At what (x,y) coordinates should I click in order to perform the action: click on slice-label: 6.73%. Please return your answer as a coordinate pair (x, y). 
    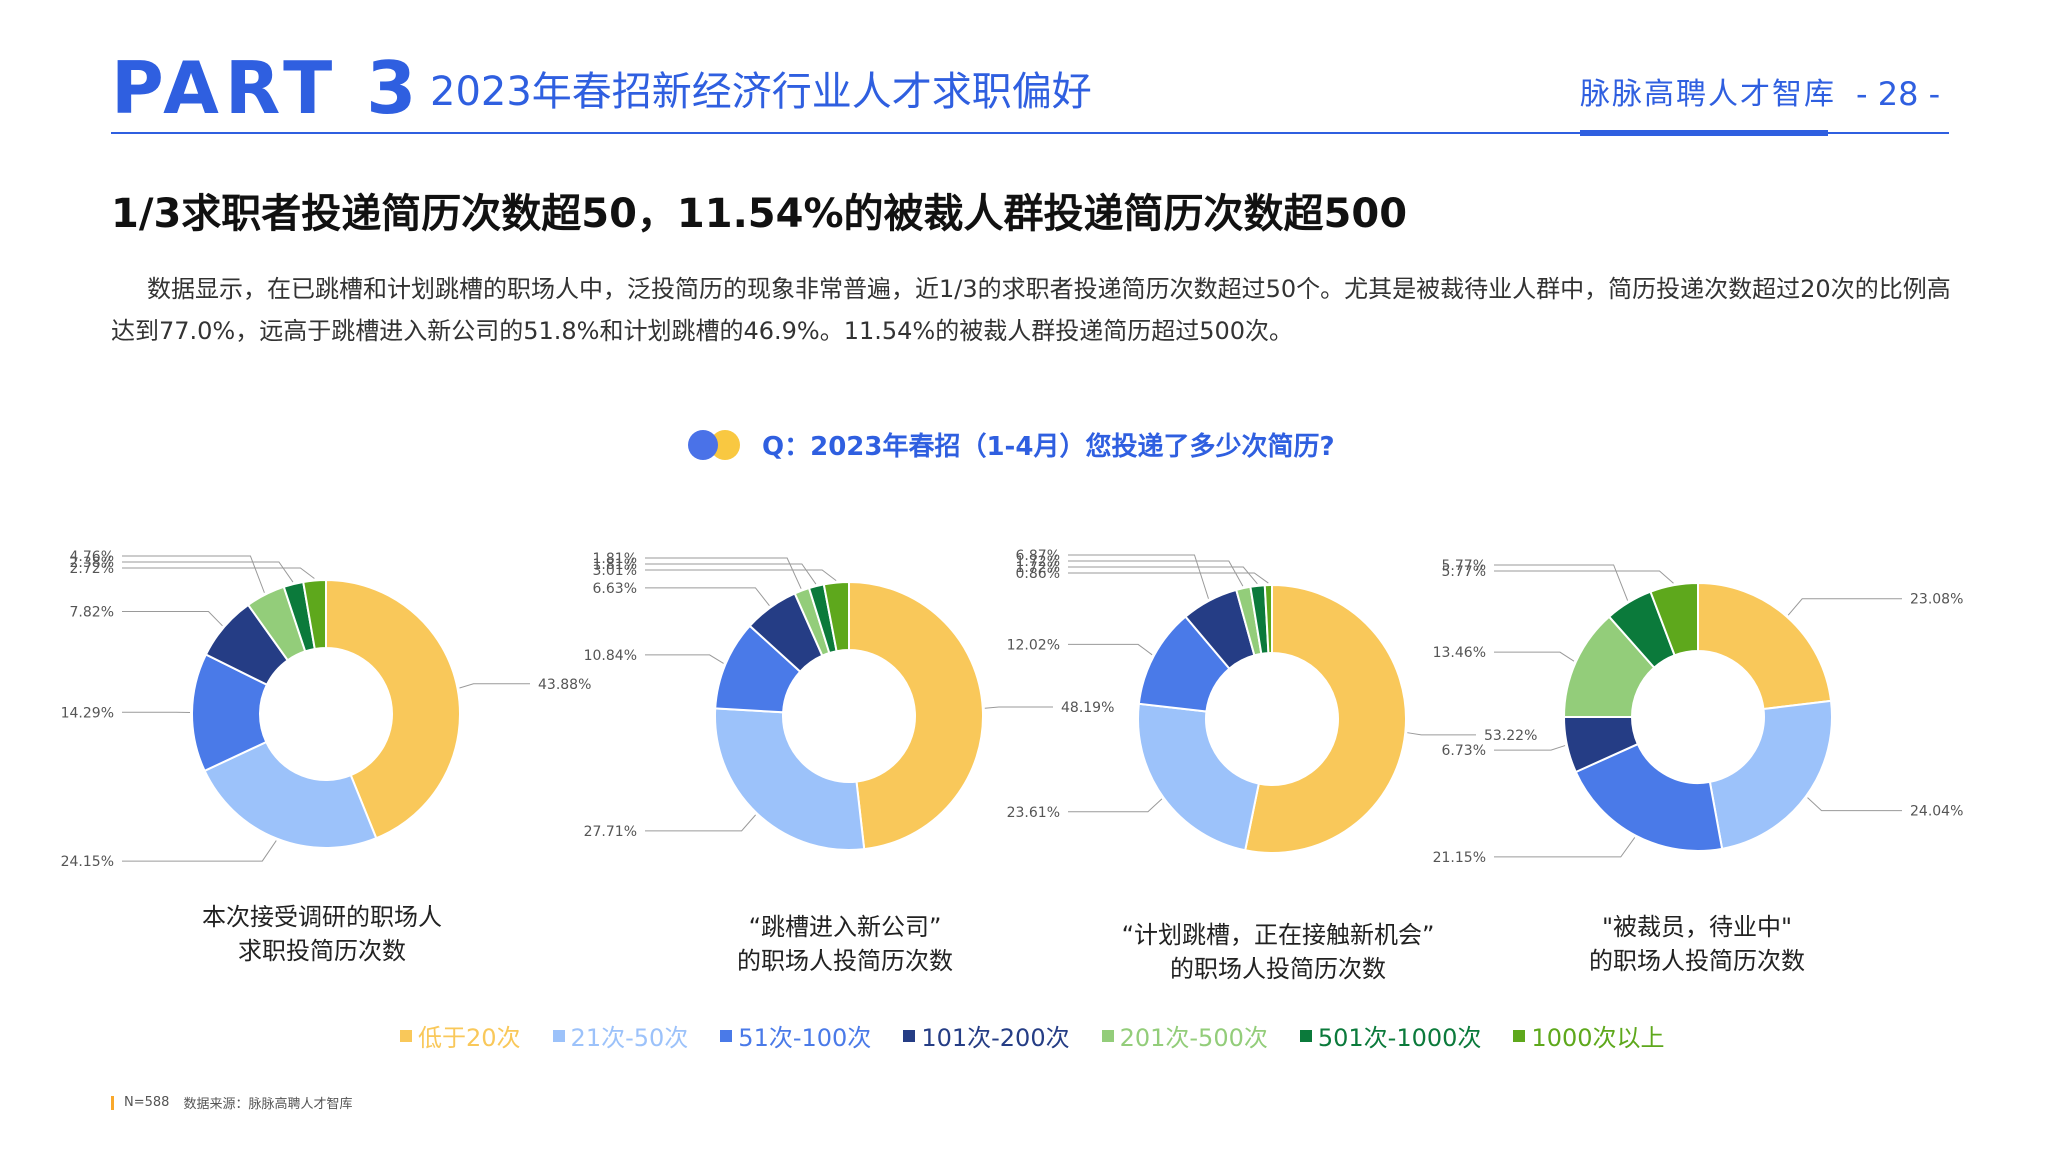
    Looking at the image, I should click on (1464, 751).